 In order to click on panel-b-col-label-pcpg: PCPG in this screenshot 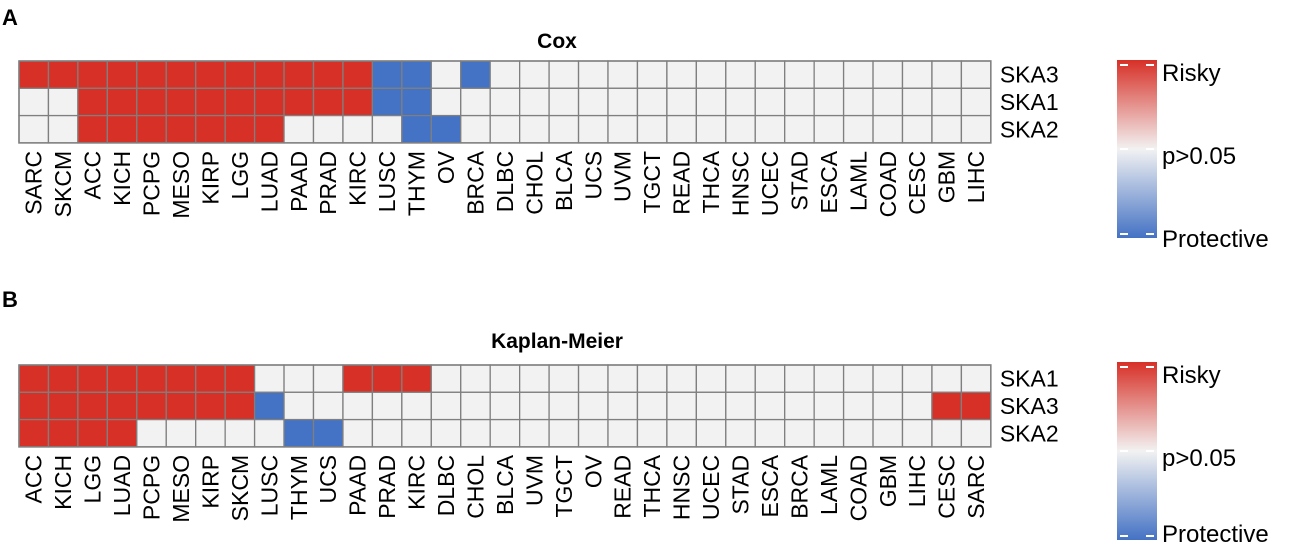, I will do `click(152, 487)`.